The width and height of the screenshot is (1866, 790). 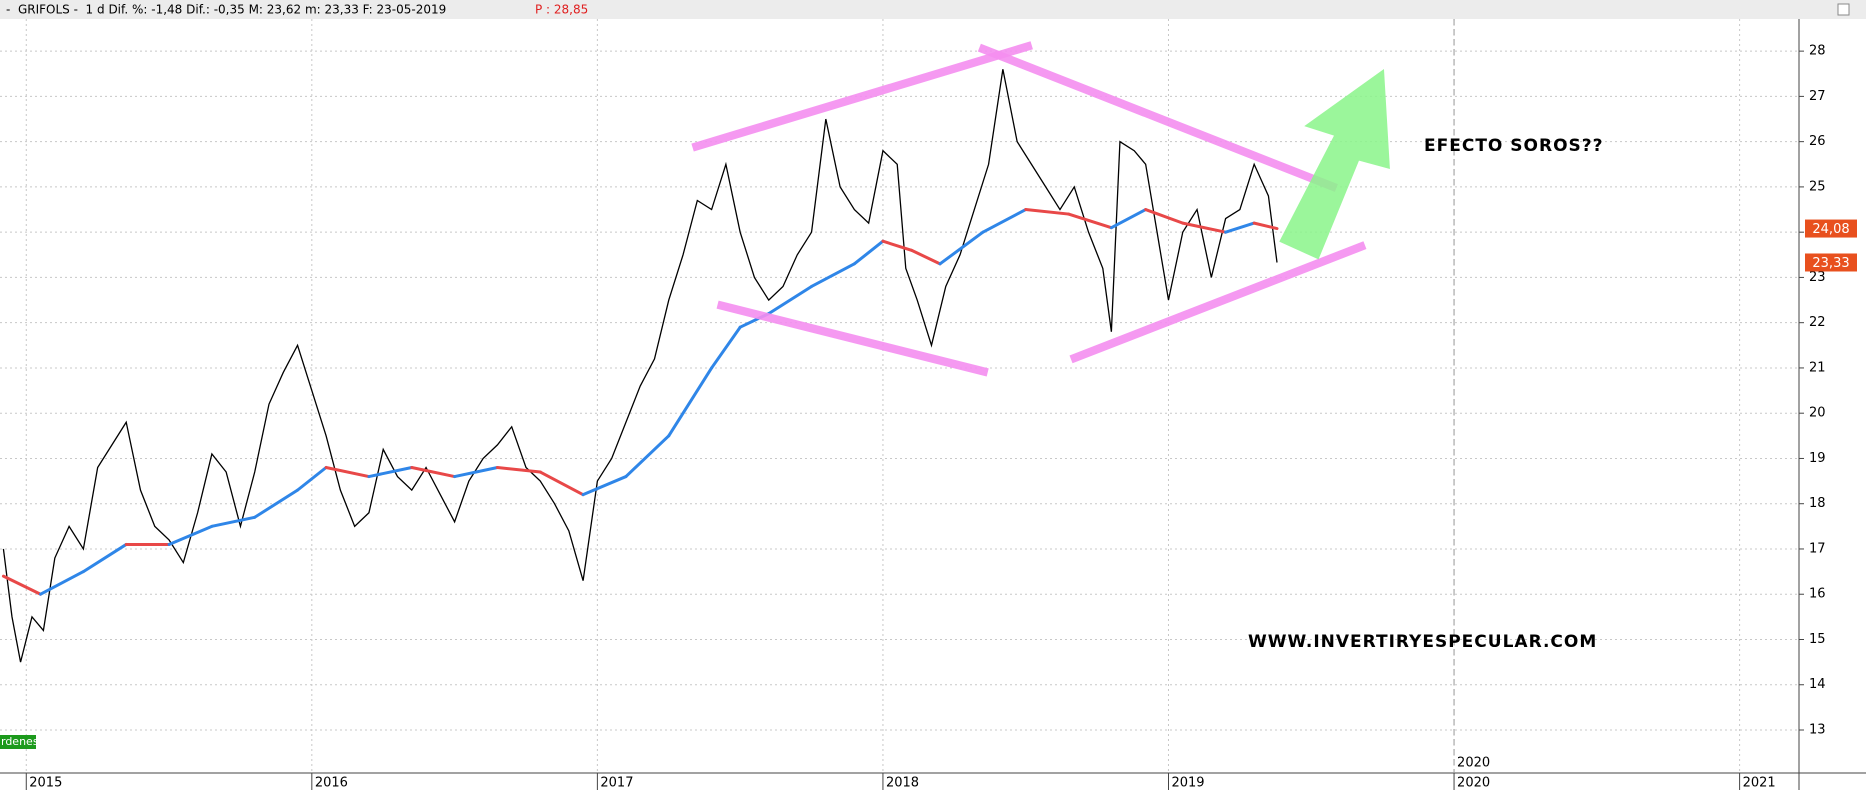 I want to click on y-tick-label: 18, so click(x=1817, y=503).